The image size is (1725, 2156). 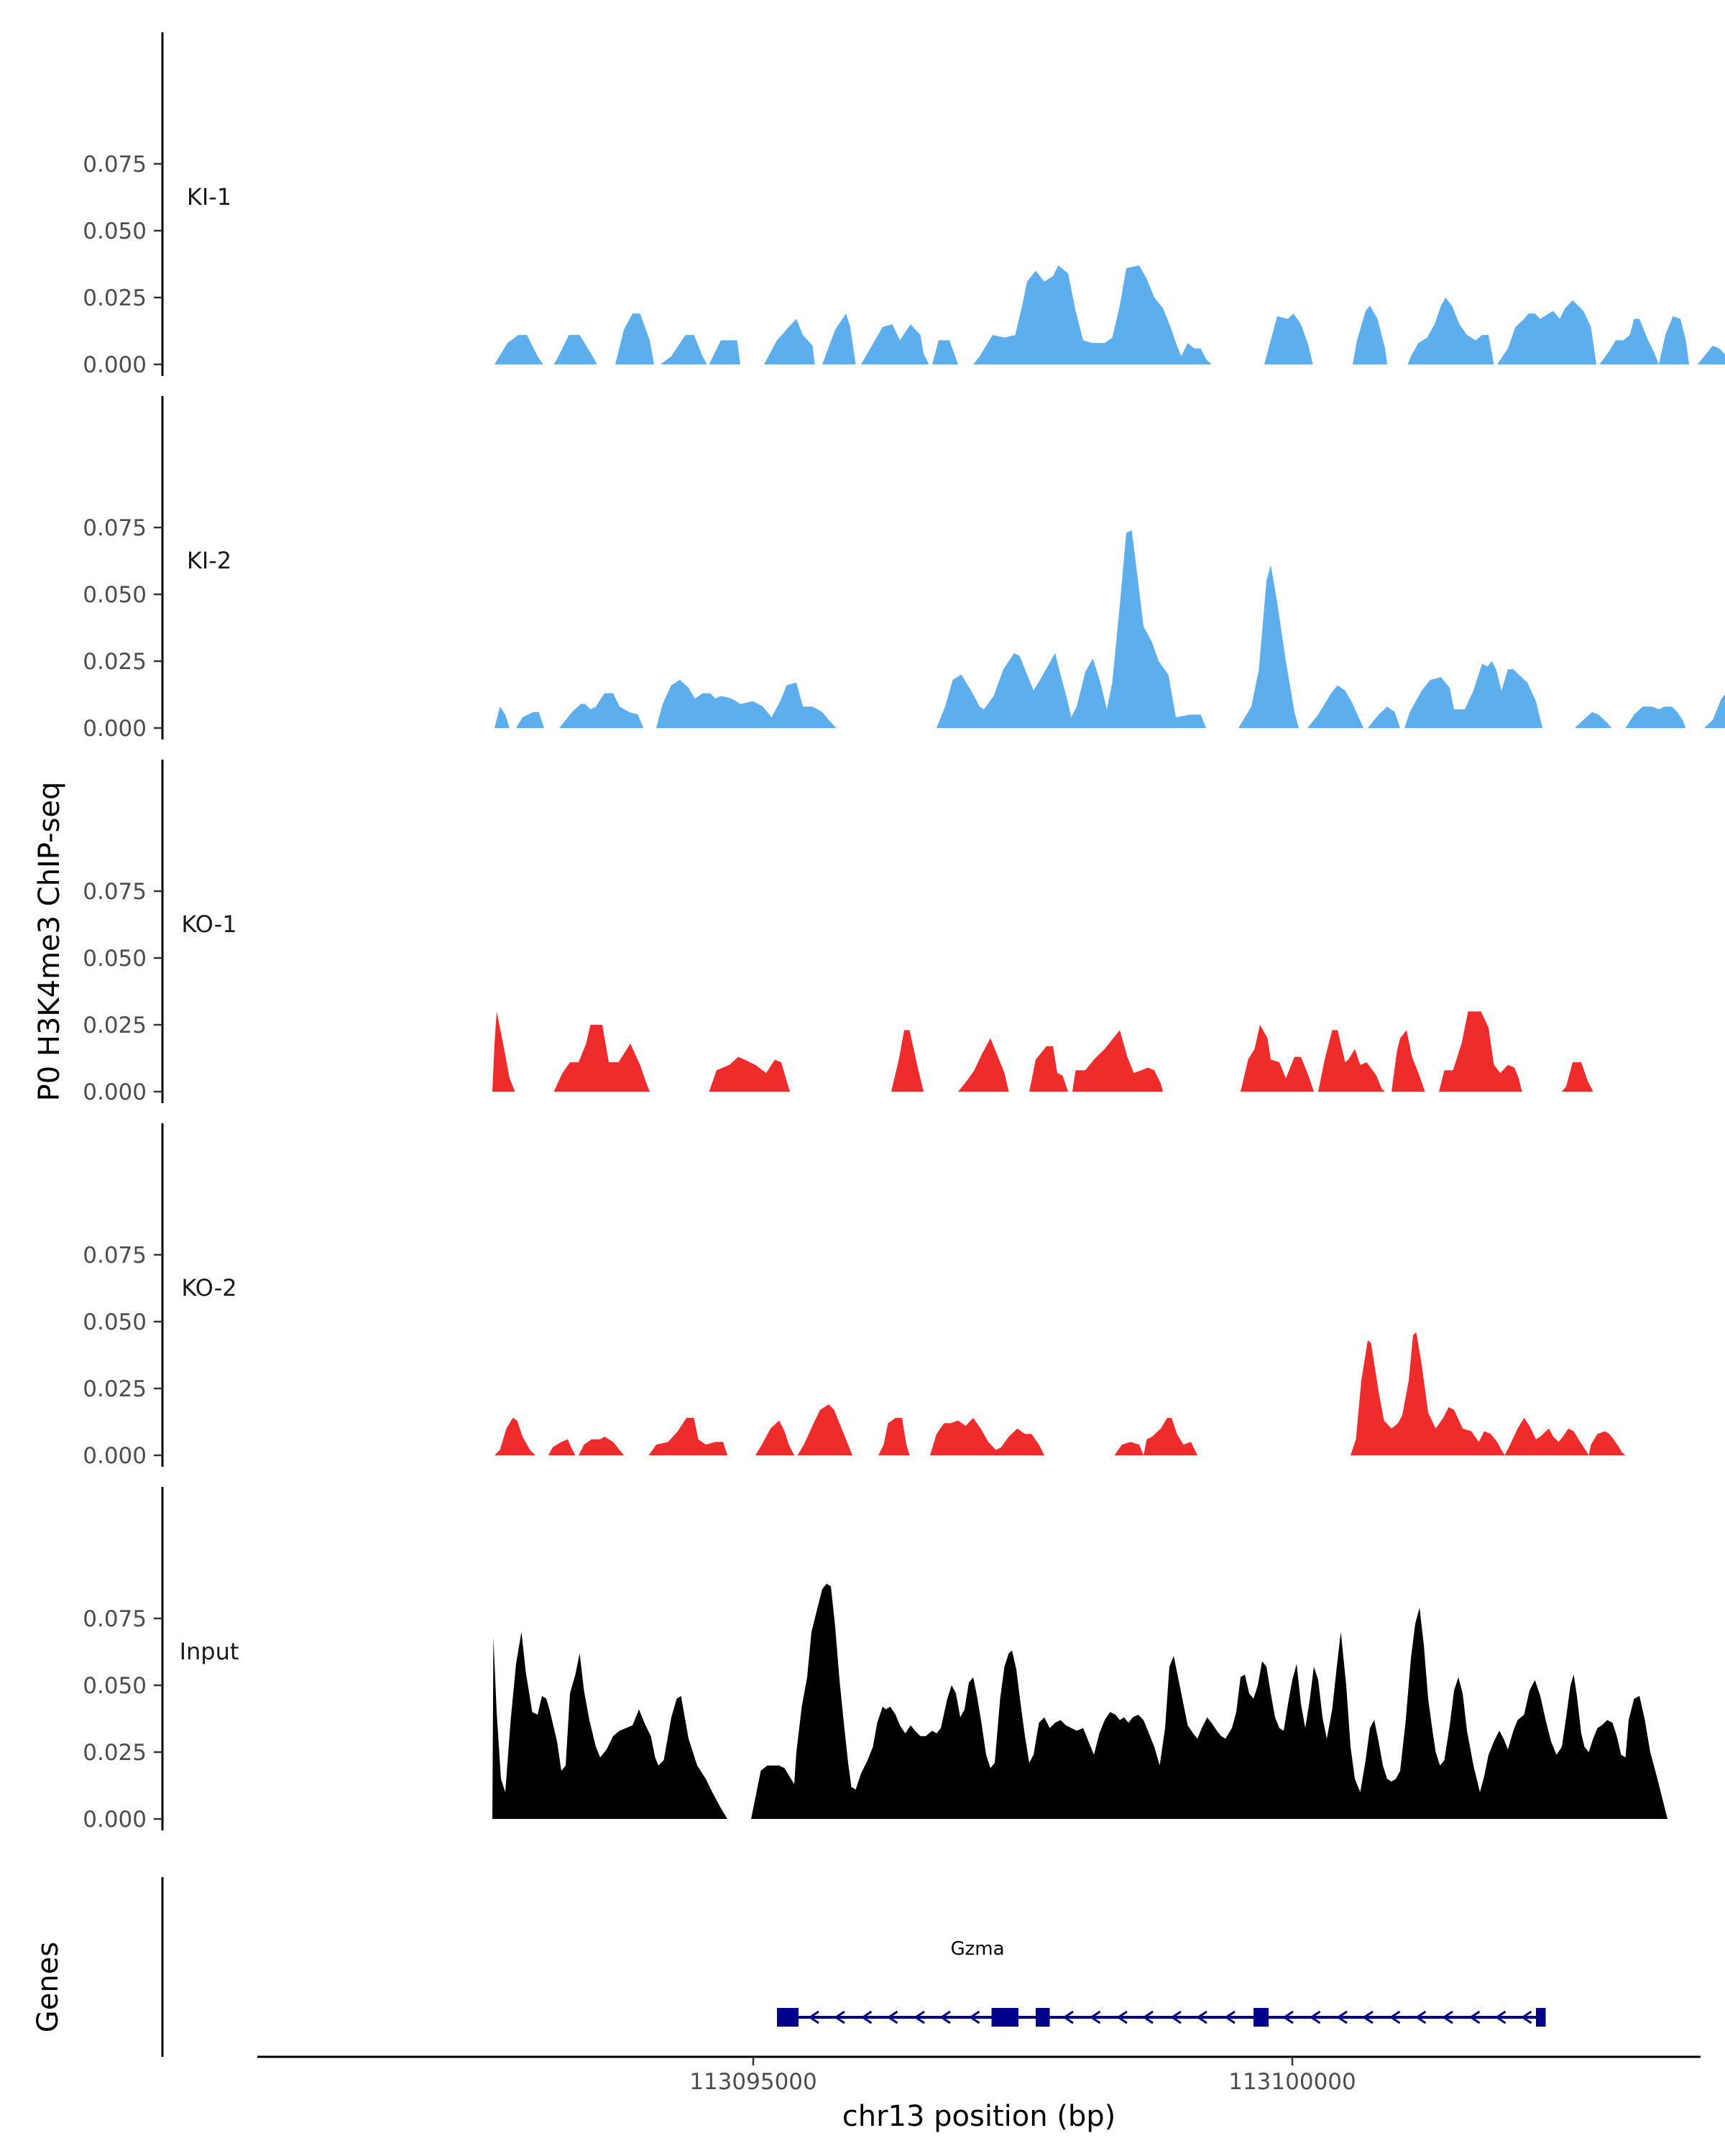 I want to click on track-label: KO-2, so click(x=208, y=1288).